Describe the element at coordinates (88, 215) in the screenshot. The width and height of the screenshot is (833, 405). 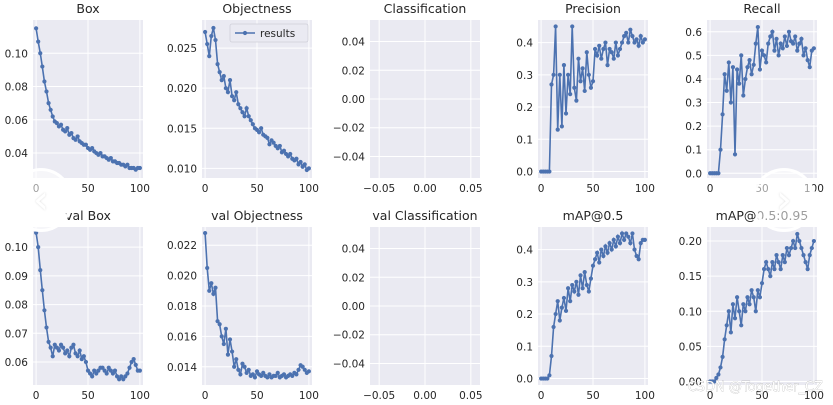
I see `subplot-title: val Box` at that location.